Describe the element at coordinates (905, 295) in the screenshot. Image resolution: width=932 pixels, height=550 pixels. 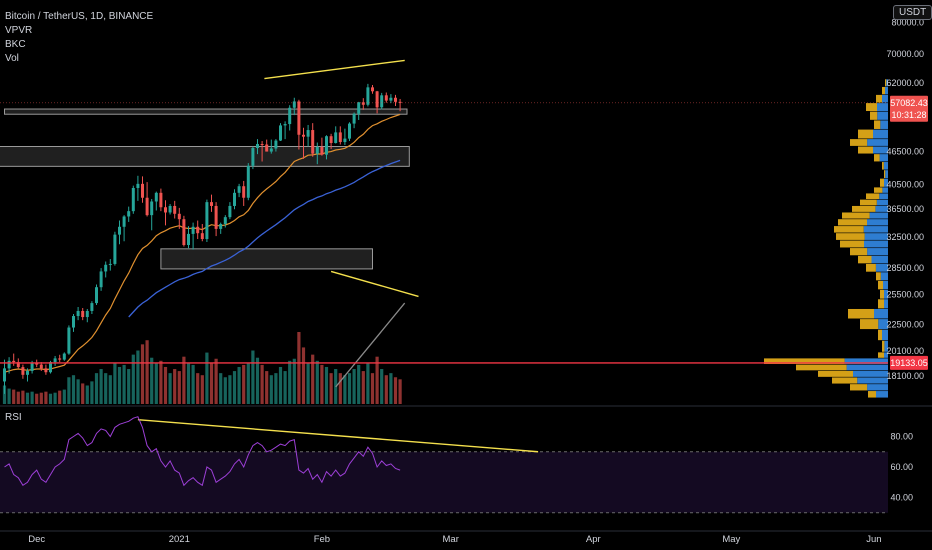
I see `price-tick-label: 25500.00` at that location.